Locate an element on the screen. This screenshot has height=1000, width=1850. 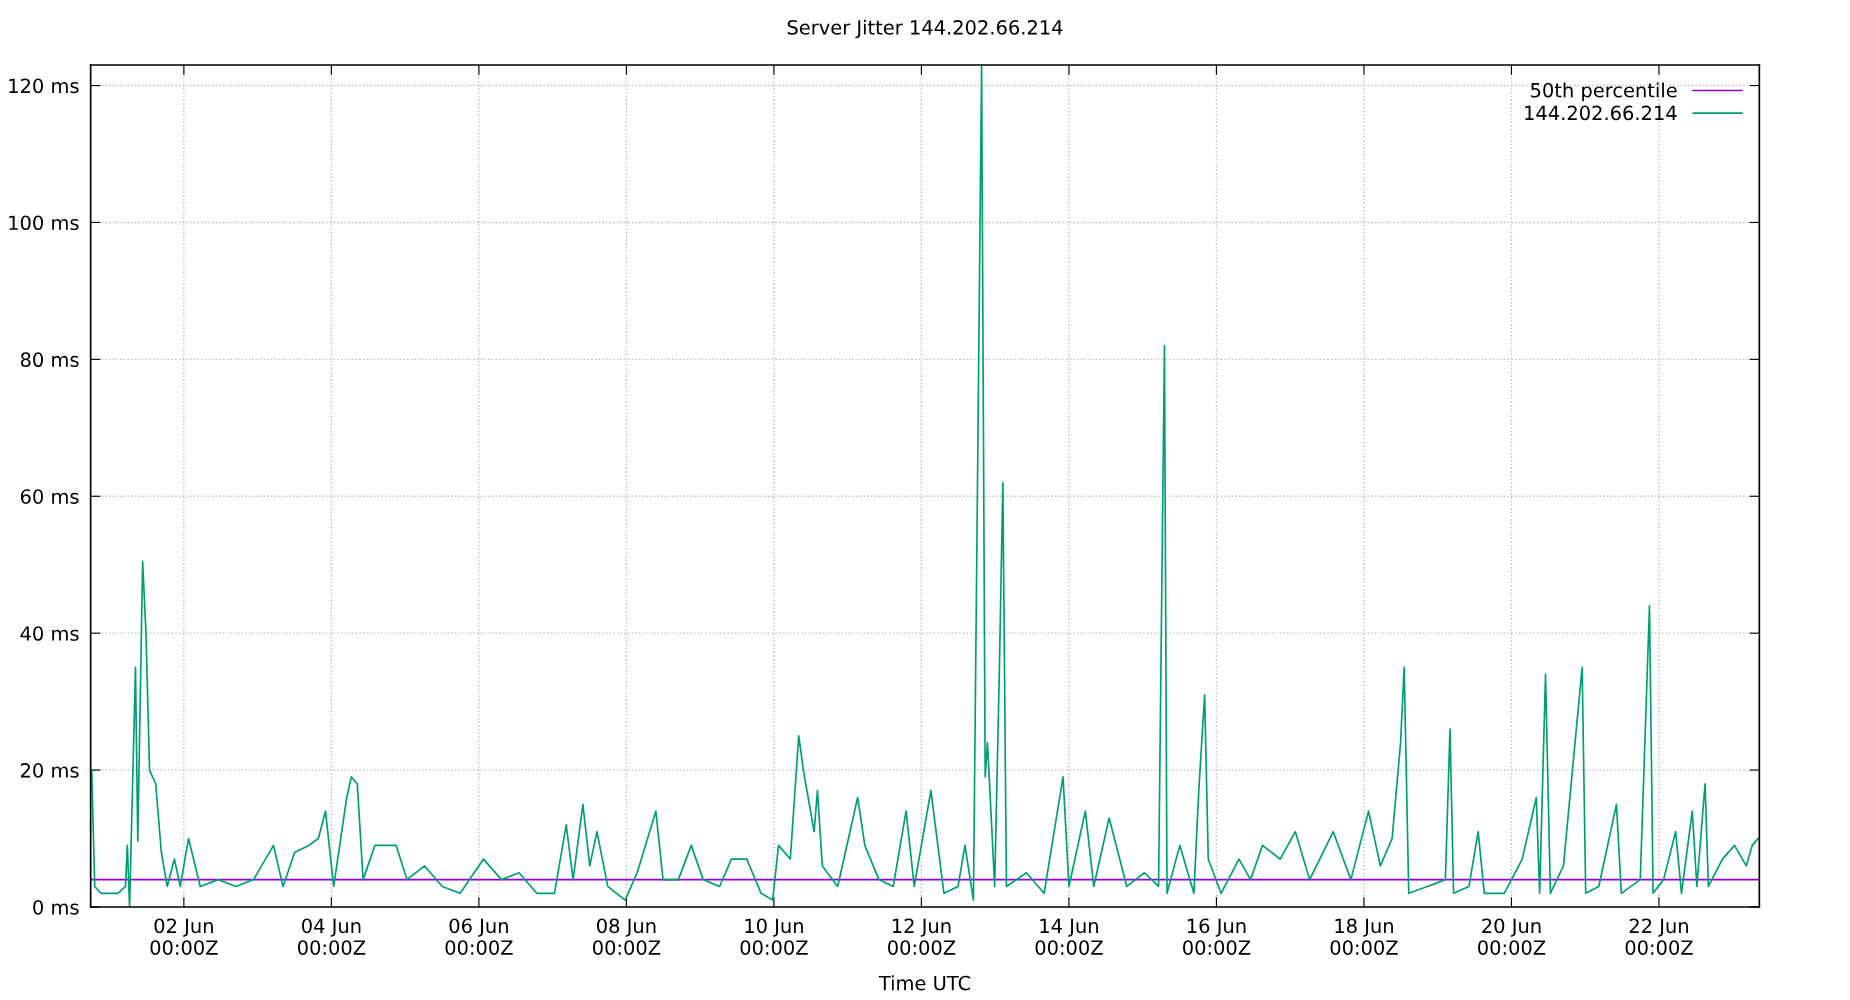
y-tick-label: 60 ms is located at coordinates (49, 496).